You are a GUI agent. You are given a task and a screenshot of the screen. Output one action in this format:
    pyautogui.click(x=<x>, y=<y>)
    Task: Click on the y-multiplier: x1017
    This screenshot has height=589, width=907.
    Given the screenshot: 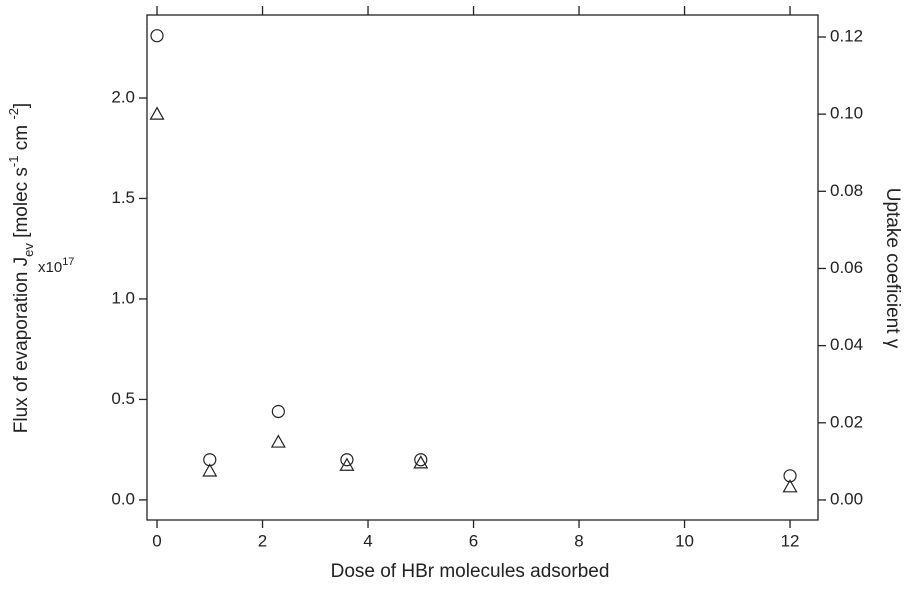 What is the action you would take?
    pyautogui.click(x=56, y=266)
    